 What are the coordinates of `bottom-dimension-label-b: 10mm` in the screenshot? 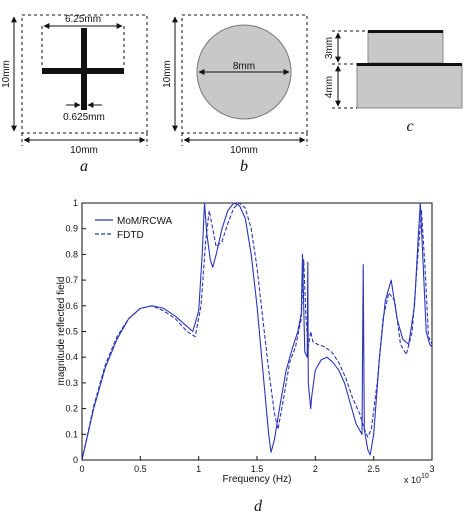 It's located at (244, 150).